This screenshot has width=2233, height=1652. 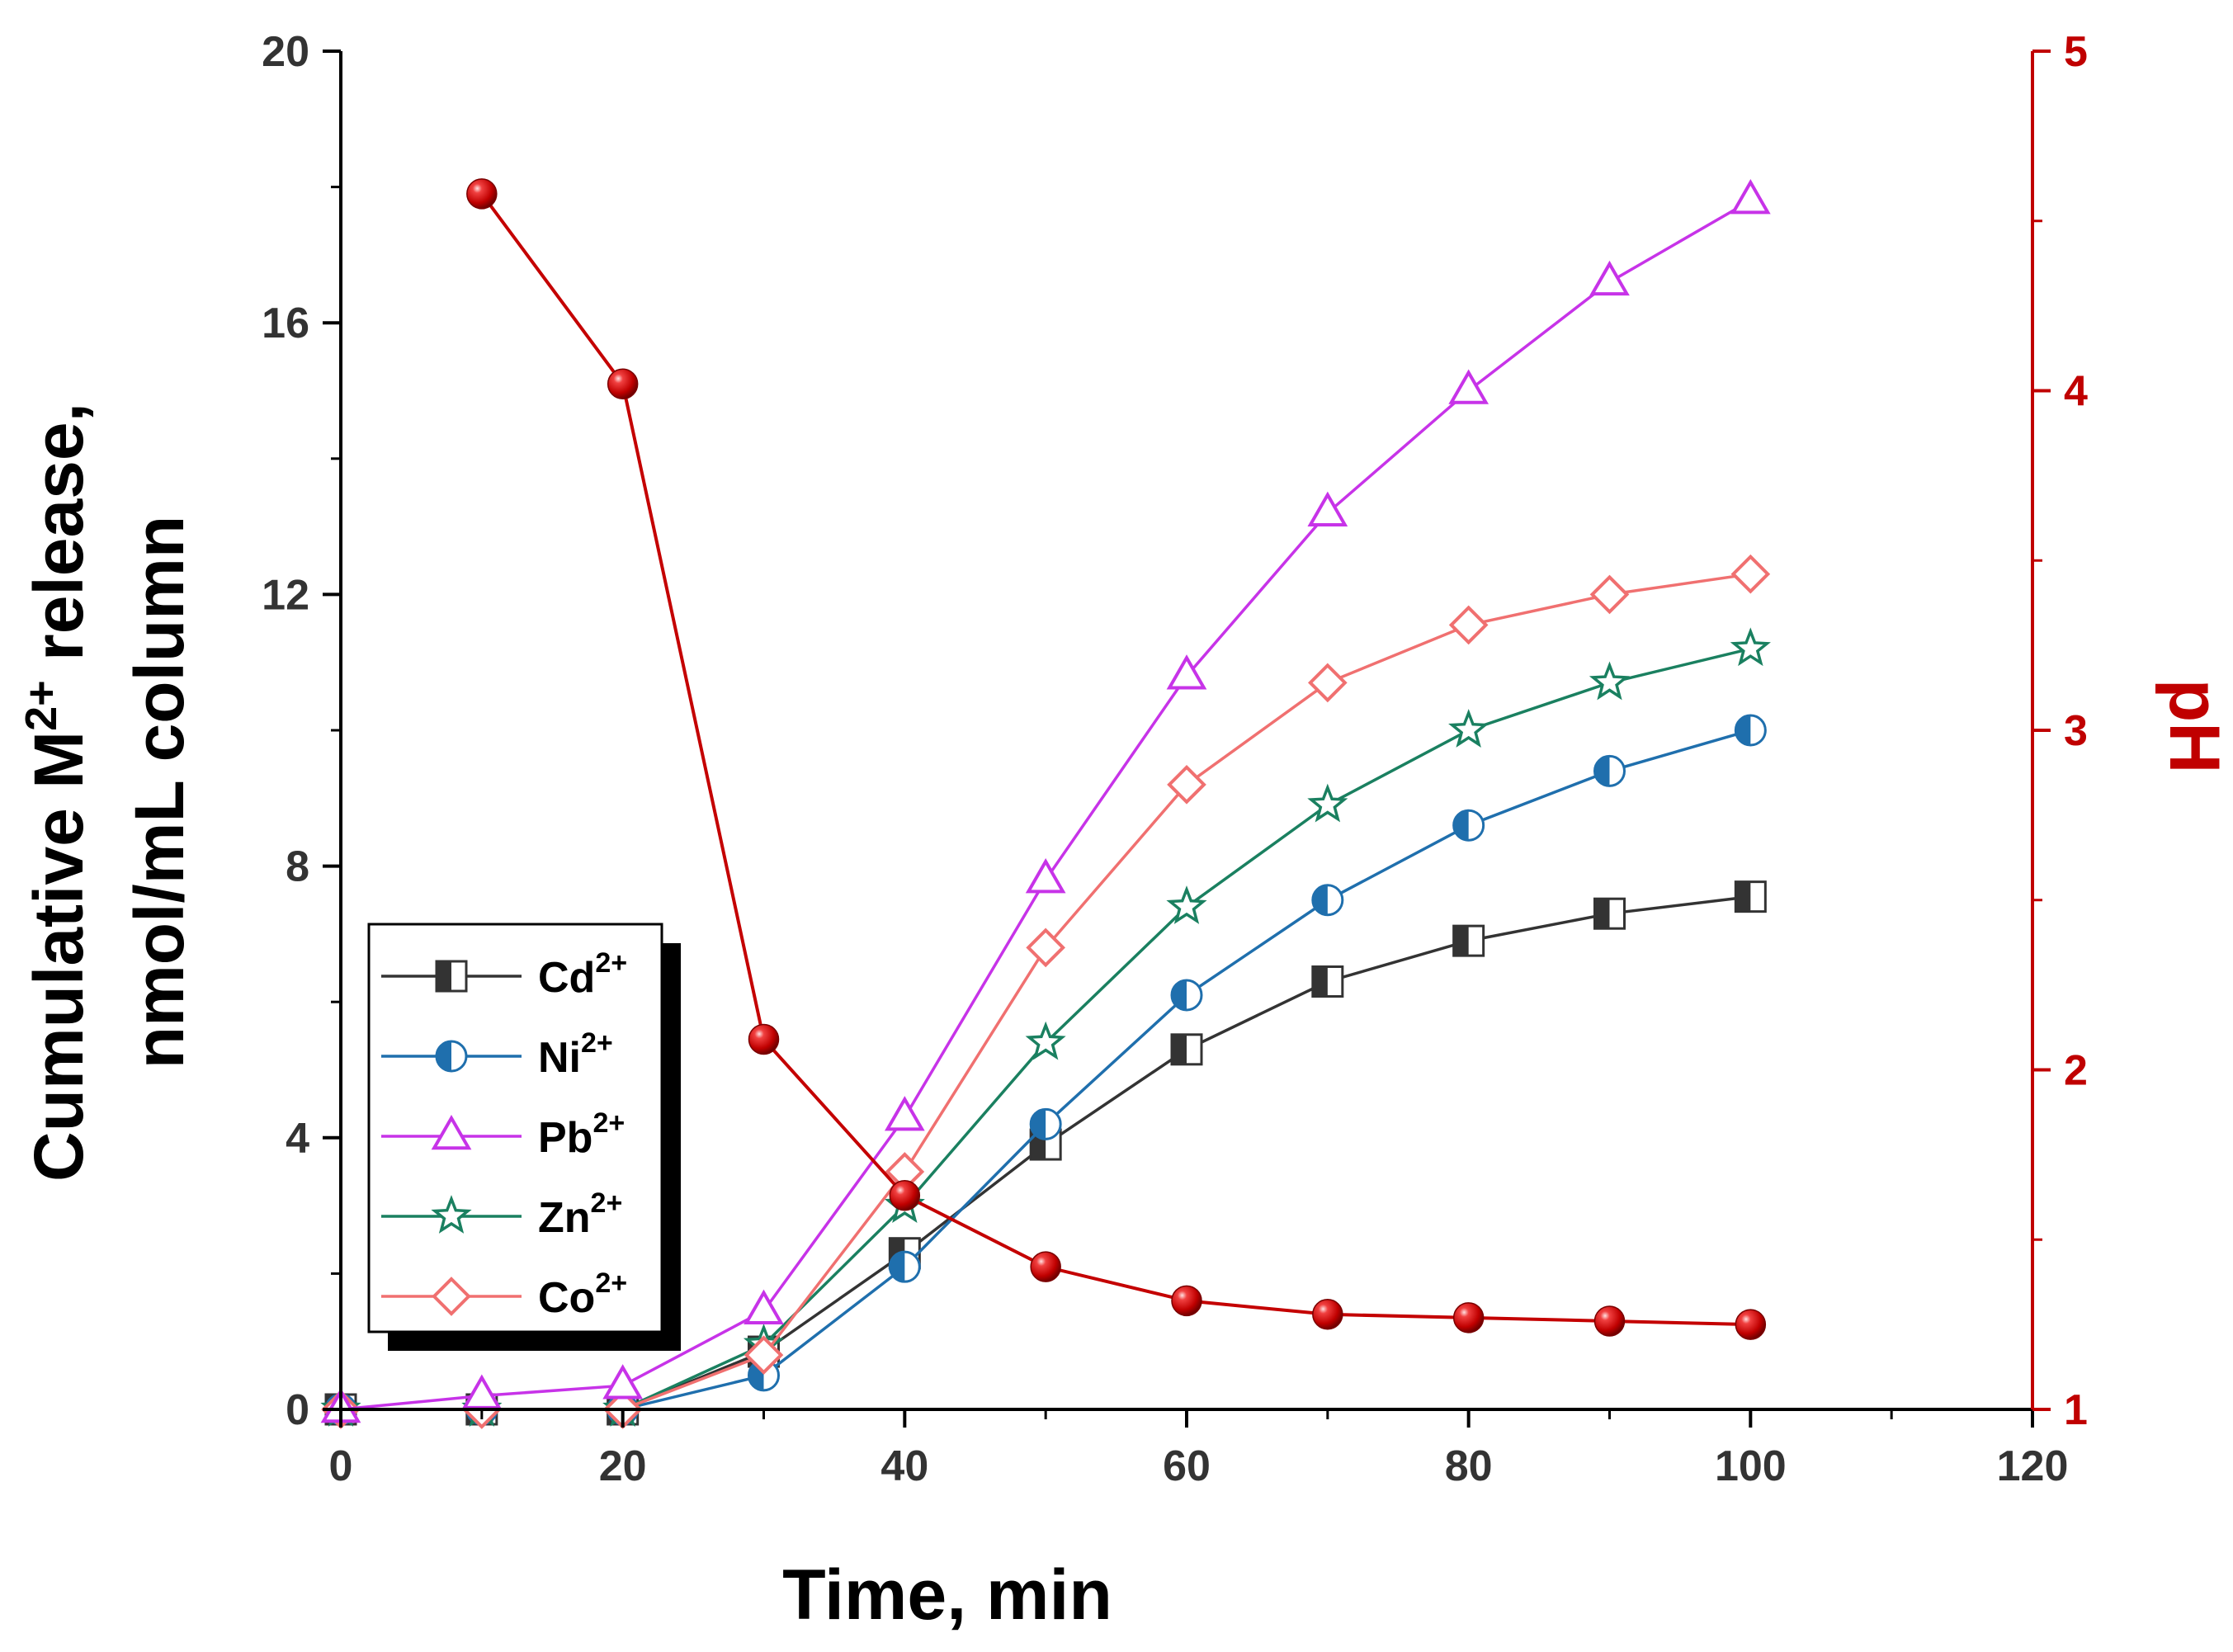 What do you see at coordinates (2033, 1466) in the screenshot?
I see `x-tick-label: 120` at bounding box center [2033, 1466].